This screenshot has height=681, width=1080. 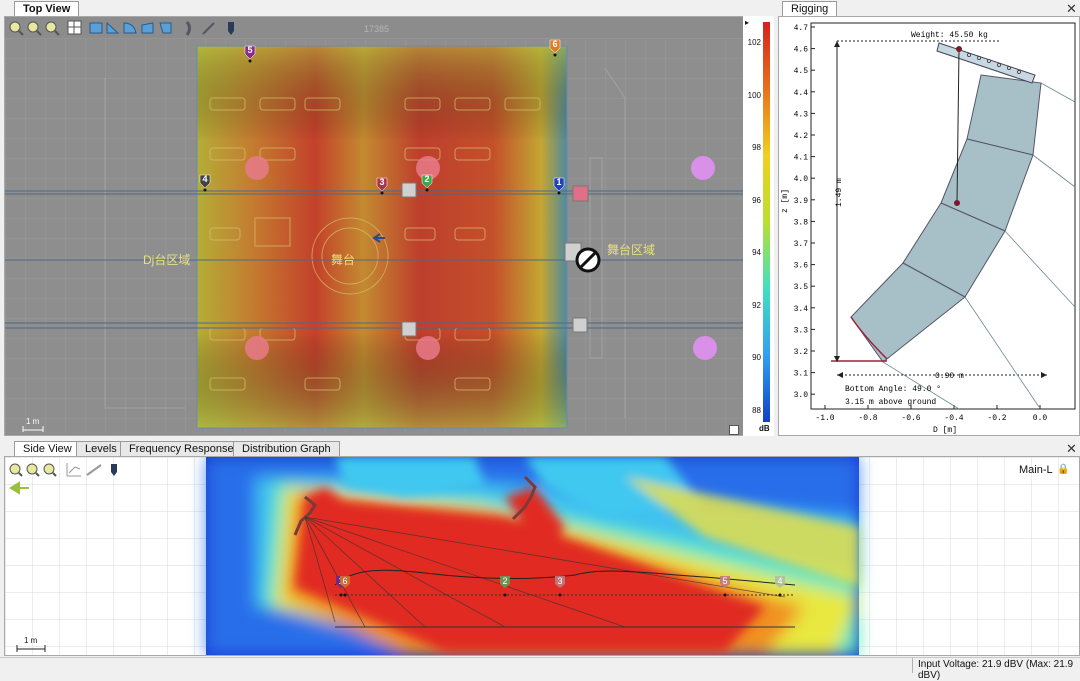 What do you see at coordinates (63, 479) in the screenshot?
I see `side-view-toolbar` at bounding box center [63, 479].